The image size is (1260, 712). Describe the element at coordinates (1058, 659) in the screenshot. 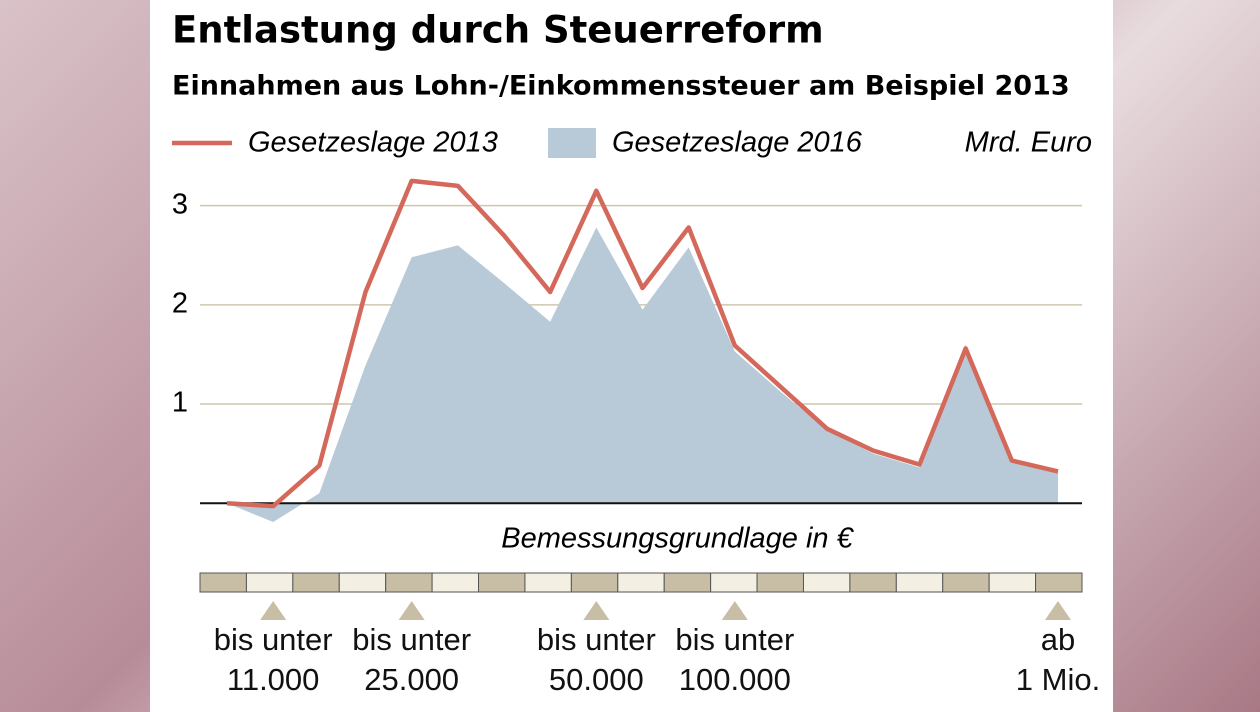

I see `x-tick-label: ab 1 Mio.` at that location.